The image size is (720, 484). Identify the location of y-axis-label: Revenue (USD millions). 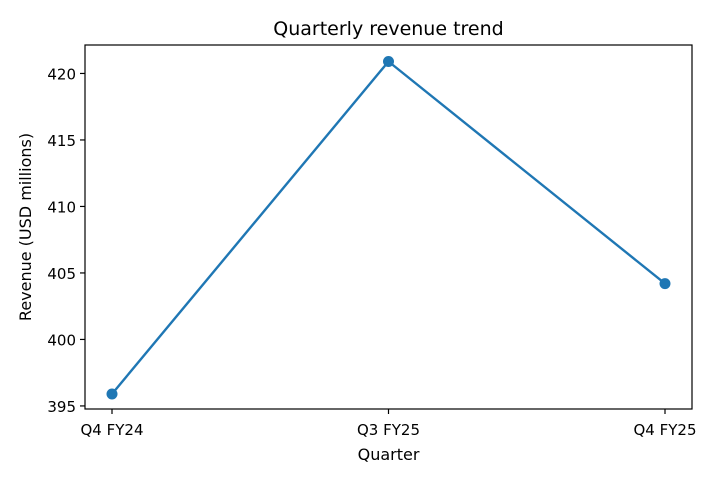
(25, 227).